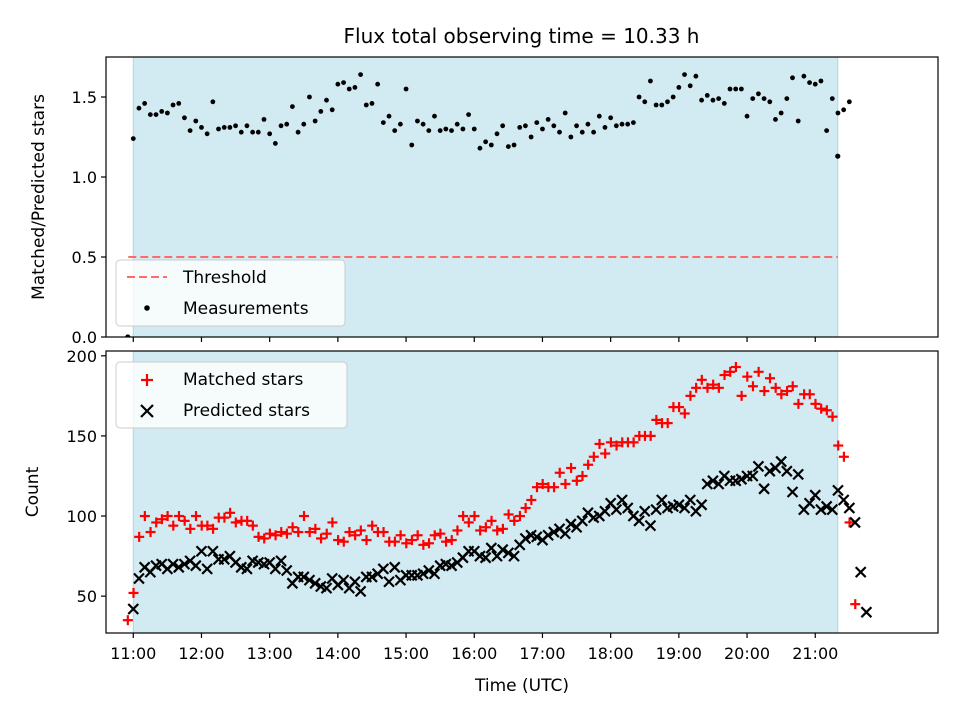  What do you see at coordinates (542, 653) in the screenshot?
I see `x-tick-label: 17:00` at bounding box center [542, 653].